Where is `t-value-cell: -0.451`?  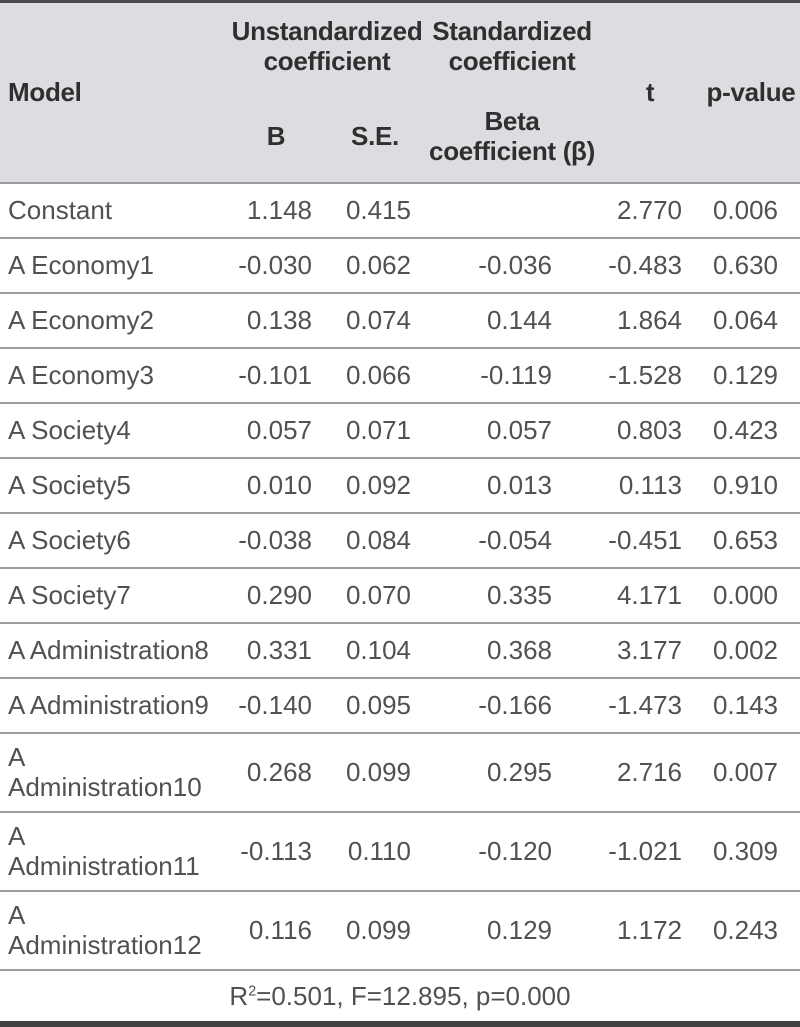
t-value-cell: -0.451 is located at coordinates (650, 540).